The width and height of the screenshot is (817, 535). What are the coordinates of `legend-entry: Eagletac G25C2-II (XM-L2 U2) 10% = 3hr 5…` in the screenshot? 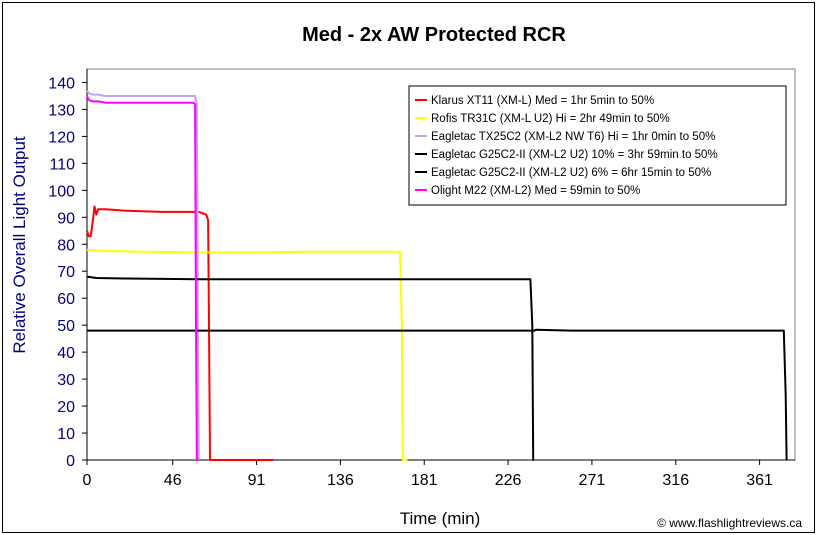 It's located at (574, 155).